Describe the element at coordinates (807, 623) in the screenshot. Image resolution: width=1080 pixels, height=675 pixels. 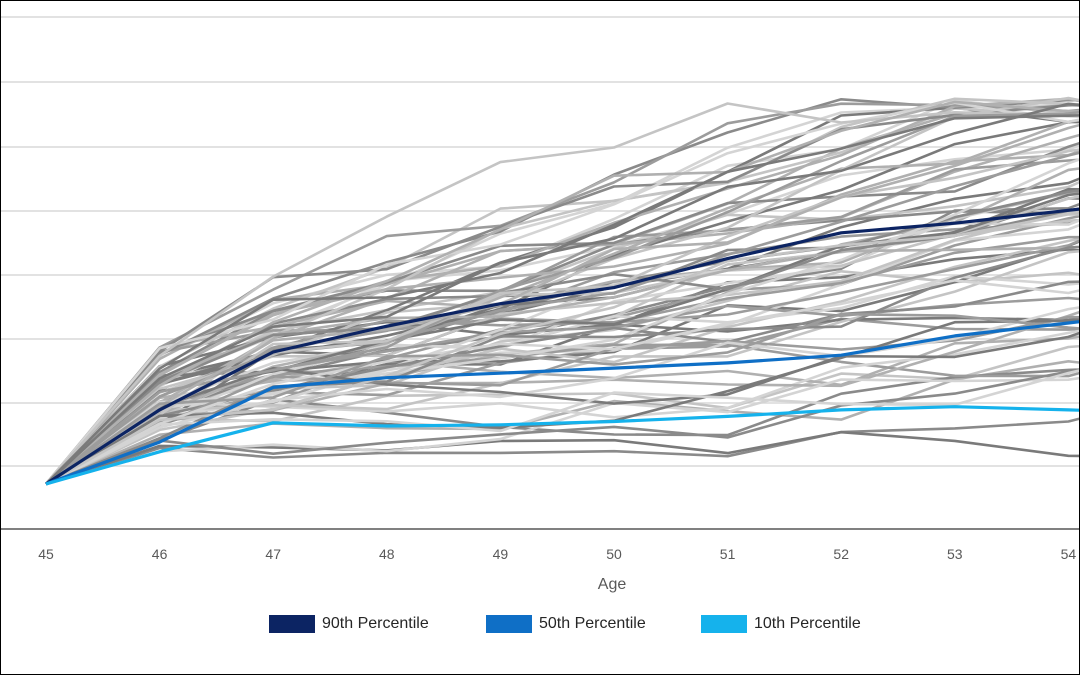
I see `legend-label-10th: 10th Percentile` at that location.